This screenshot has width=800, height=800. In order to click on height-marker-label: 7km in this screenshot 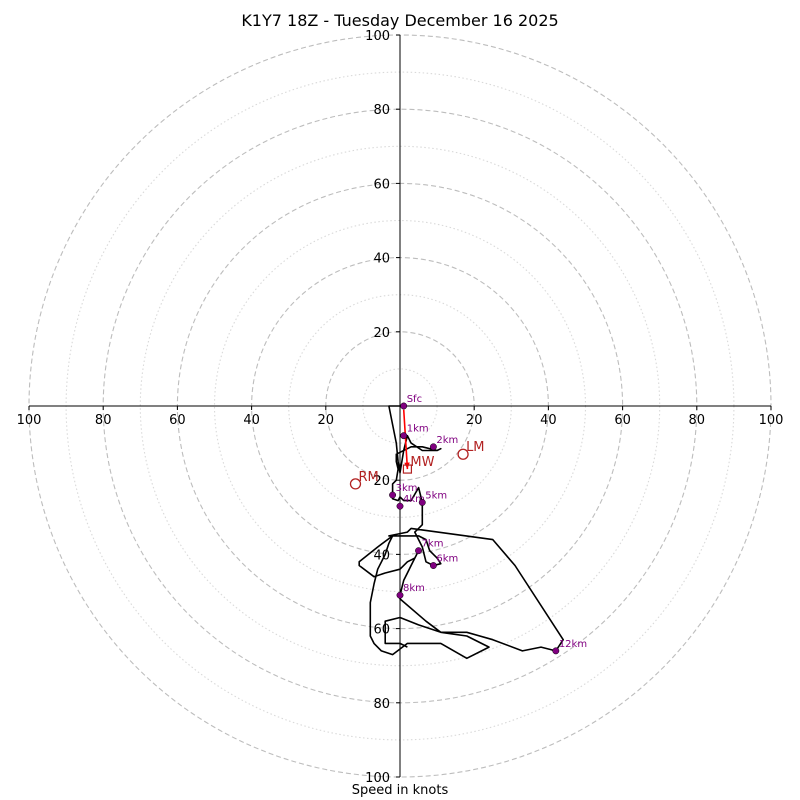, I will do `click(433, 544)`.